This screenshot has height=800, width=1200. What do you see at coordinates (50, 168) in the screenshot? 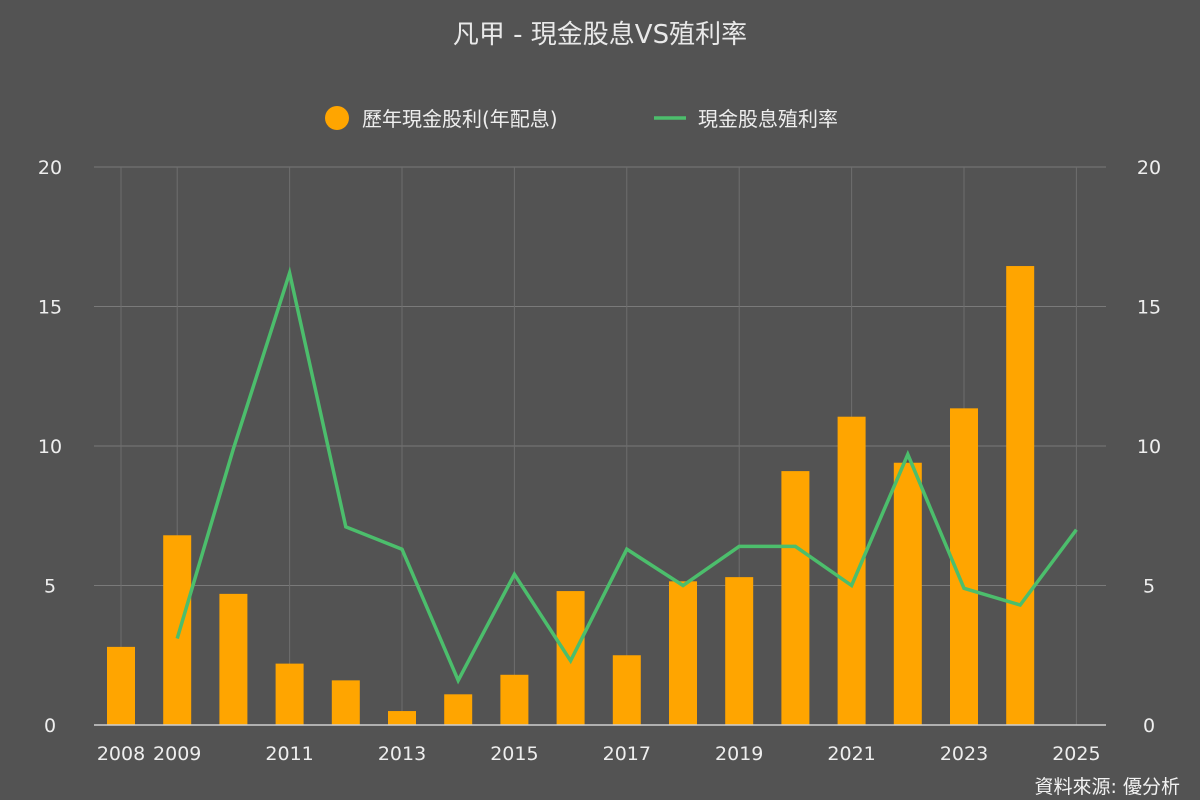
I see `y-left-tick-label: 20` at bounding box center [50, 168].